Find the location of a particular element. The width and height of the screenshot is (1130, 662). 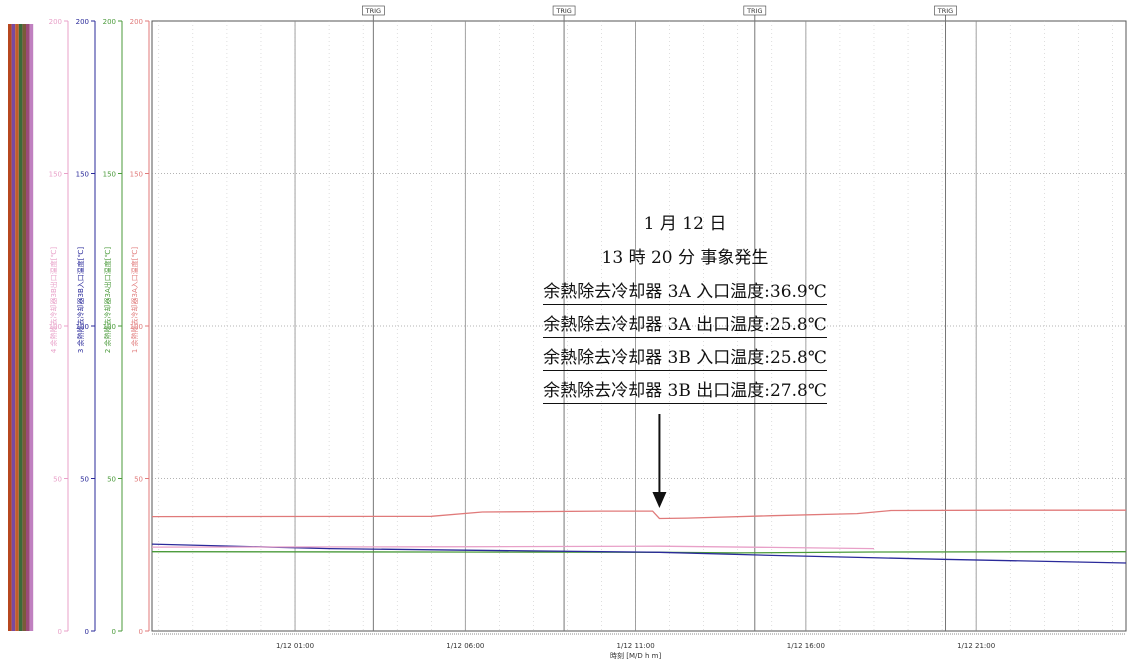

annotation-temp-3a-outlet: 余熱除去冷却器 3A 出口温度:25.8℃ is located at coordinates (685, 324).